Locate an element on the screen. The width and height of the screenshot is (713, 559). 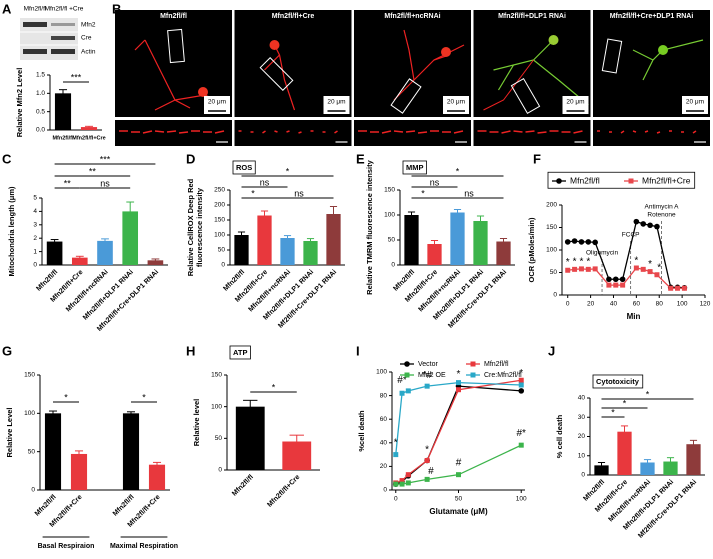
y-tick-label: 4 is located at coordinates (35, 211).